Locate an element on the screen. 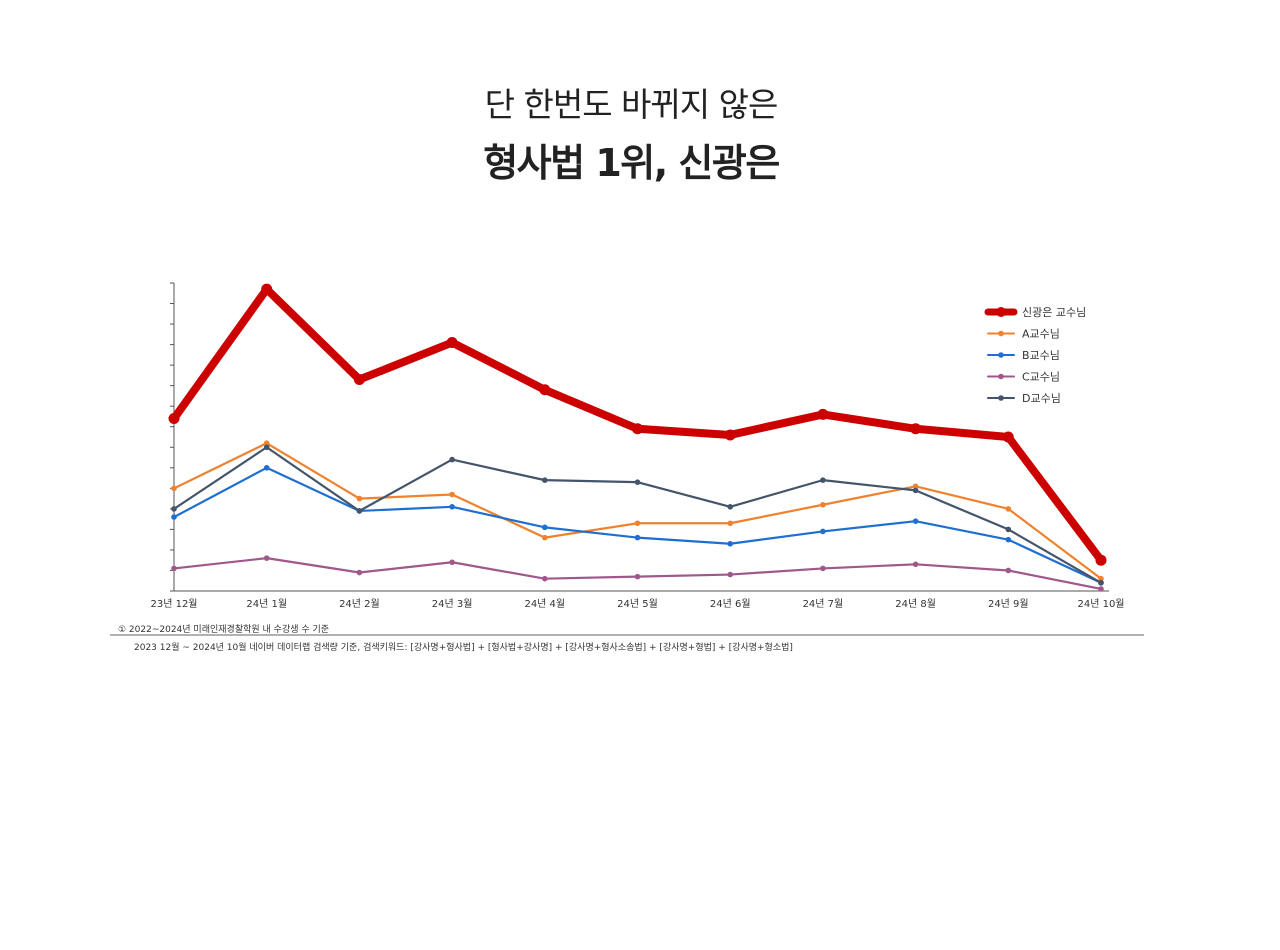  x-tick-label: 24년 8월 is located at coordinates (915, 604).